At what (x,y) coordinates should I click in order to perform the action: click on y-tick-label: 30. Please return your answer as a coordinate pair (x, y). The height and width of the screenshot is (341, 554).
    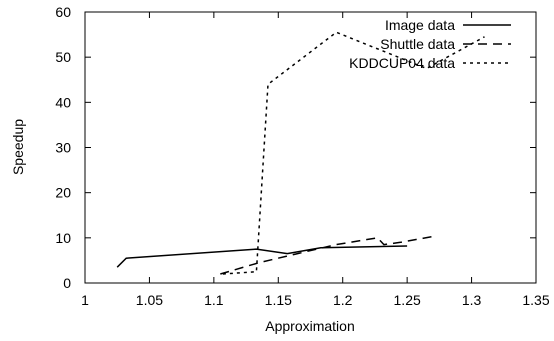
    Looking at the image, I should click on (63, 148).